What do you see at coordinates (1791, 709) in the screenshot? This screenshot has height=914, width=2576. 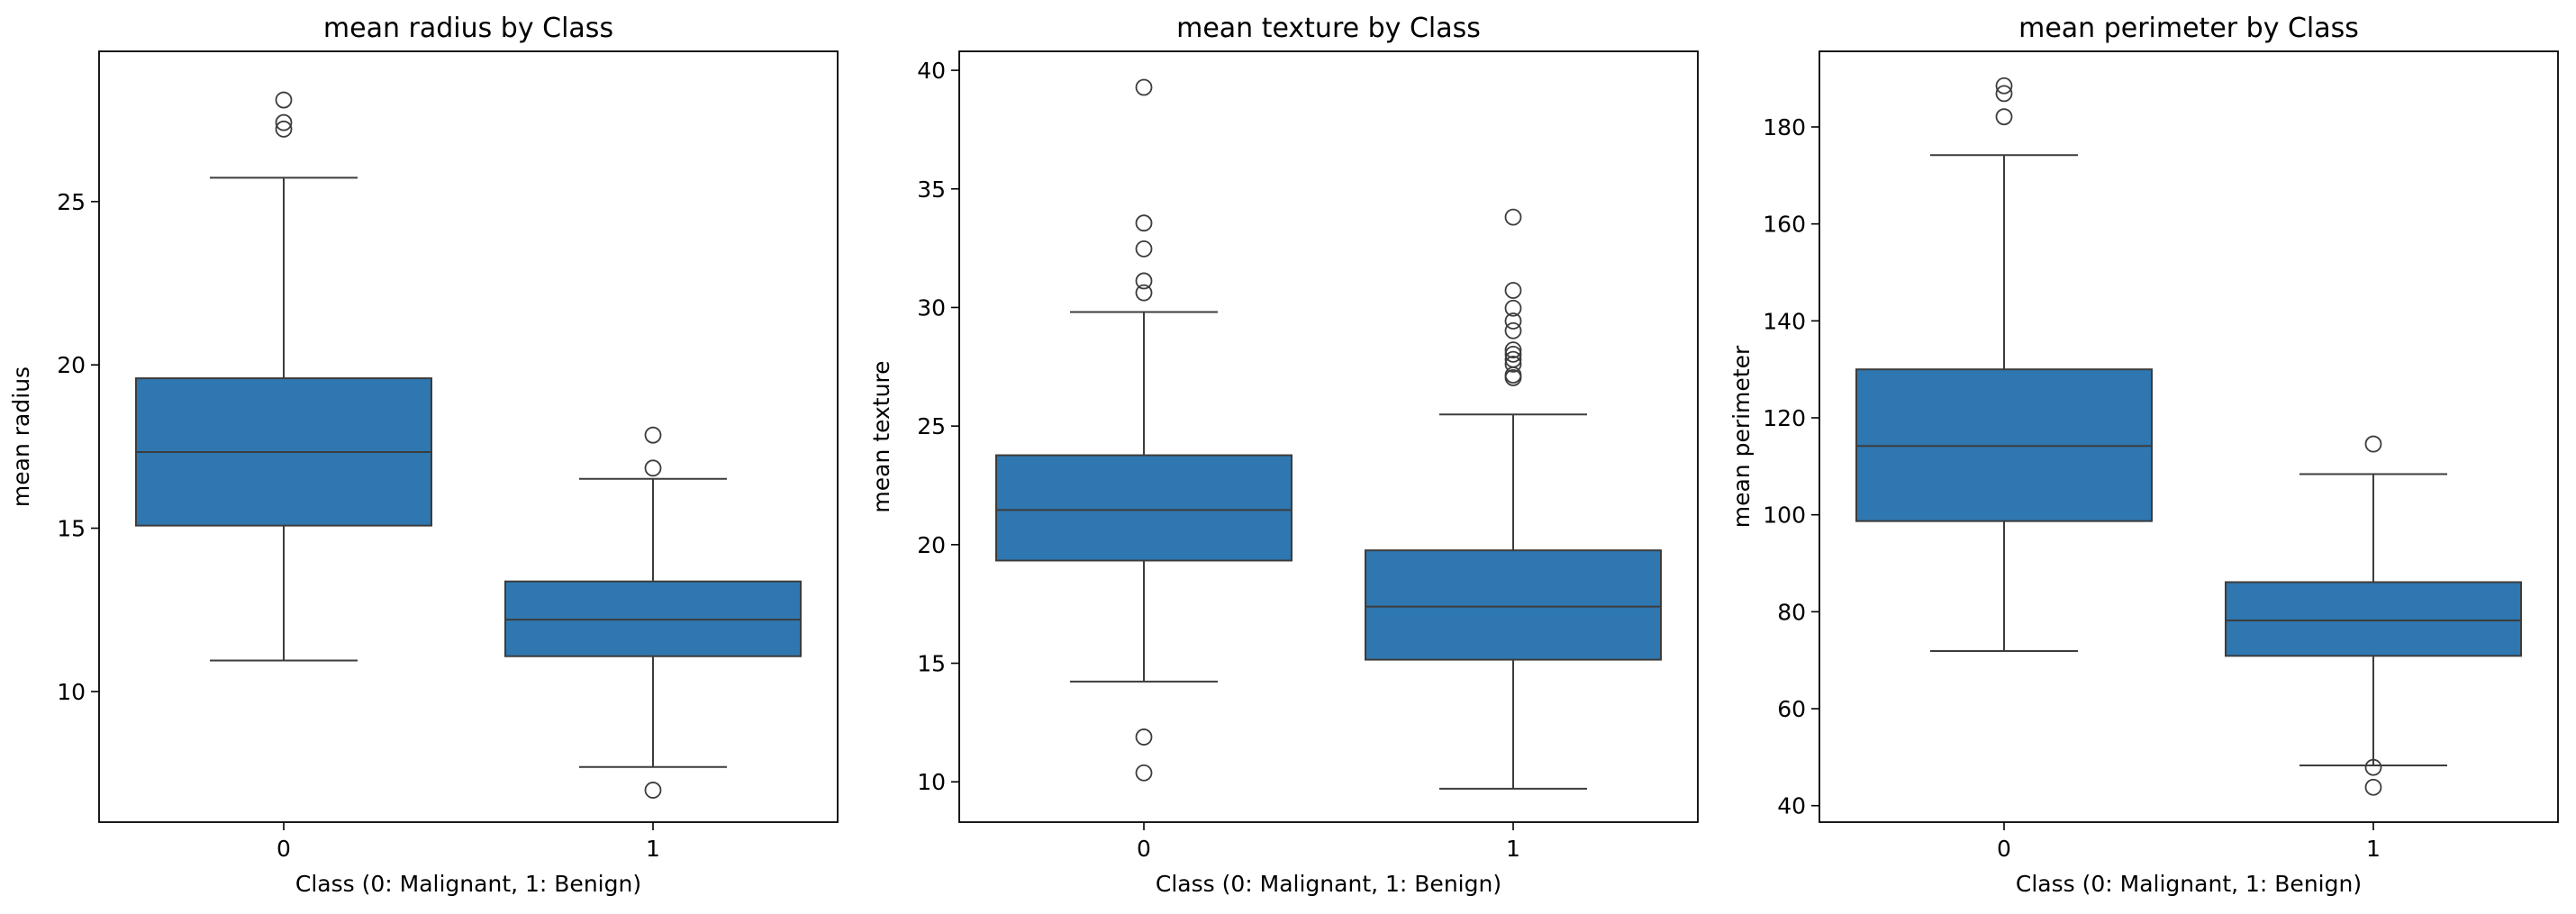 I see `y-tick-label: 60` at bounding box center [1791, 709].